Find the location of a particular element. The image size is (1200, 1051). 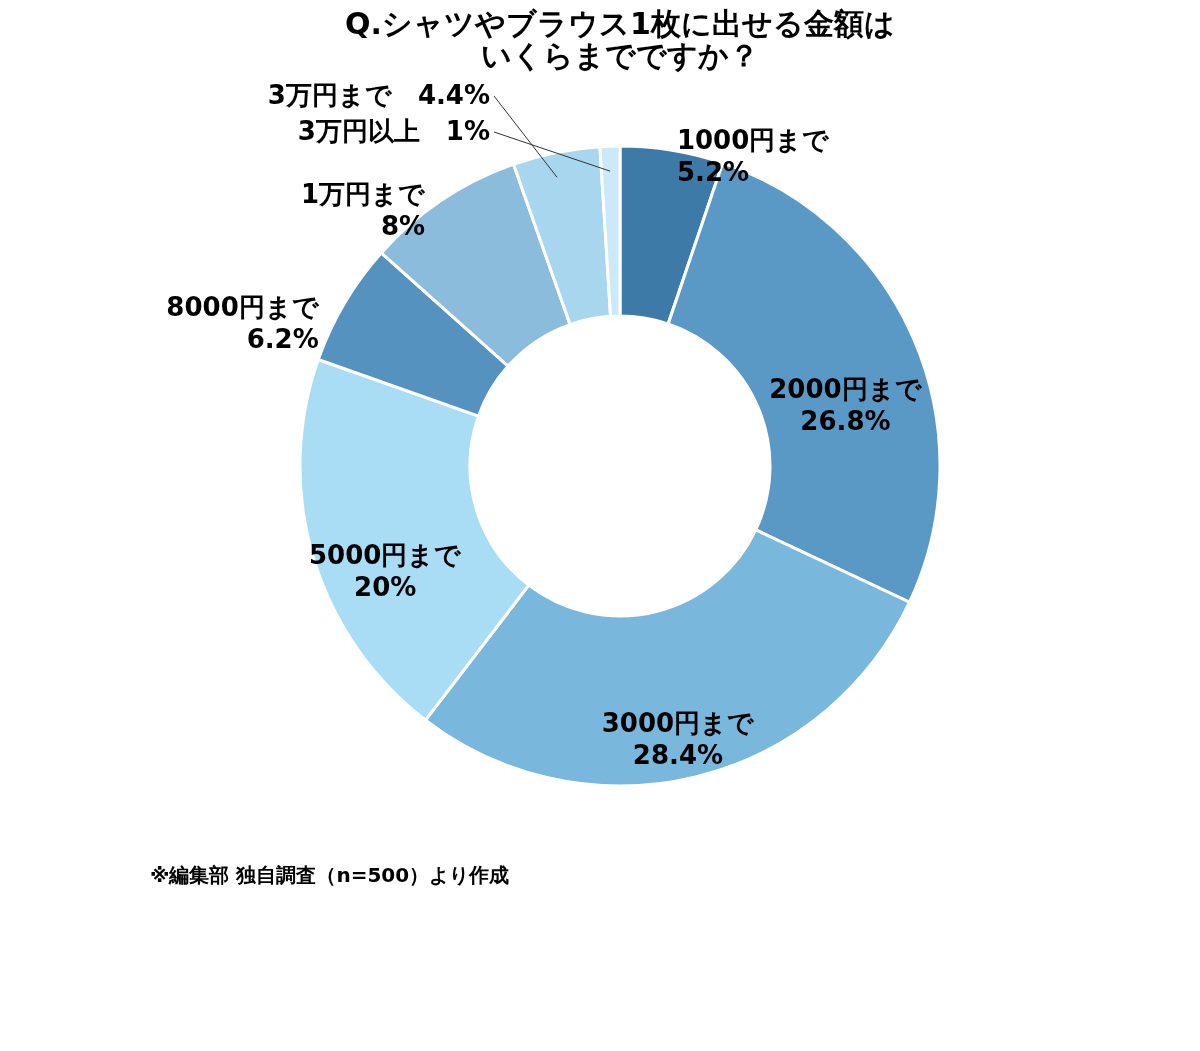

slice-label: 2000円まで is located at coordinates (846, 389).